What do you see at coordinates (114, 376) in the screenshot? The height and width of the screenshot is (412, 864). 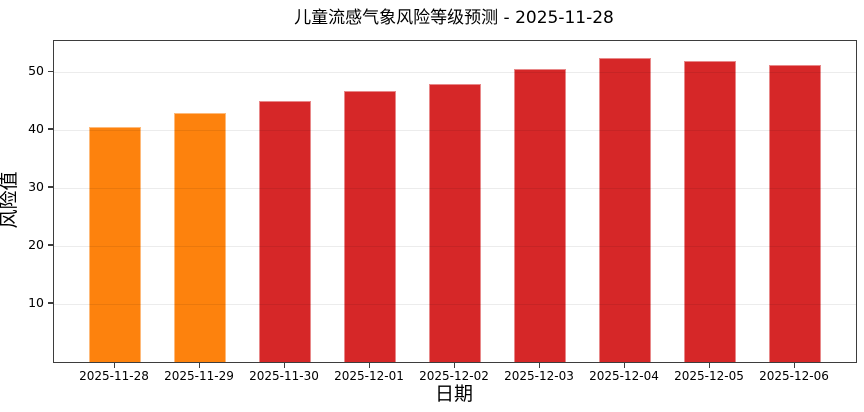 I see `x-tick-label: 2025-11-28` at bounding box center [114, 376].